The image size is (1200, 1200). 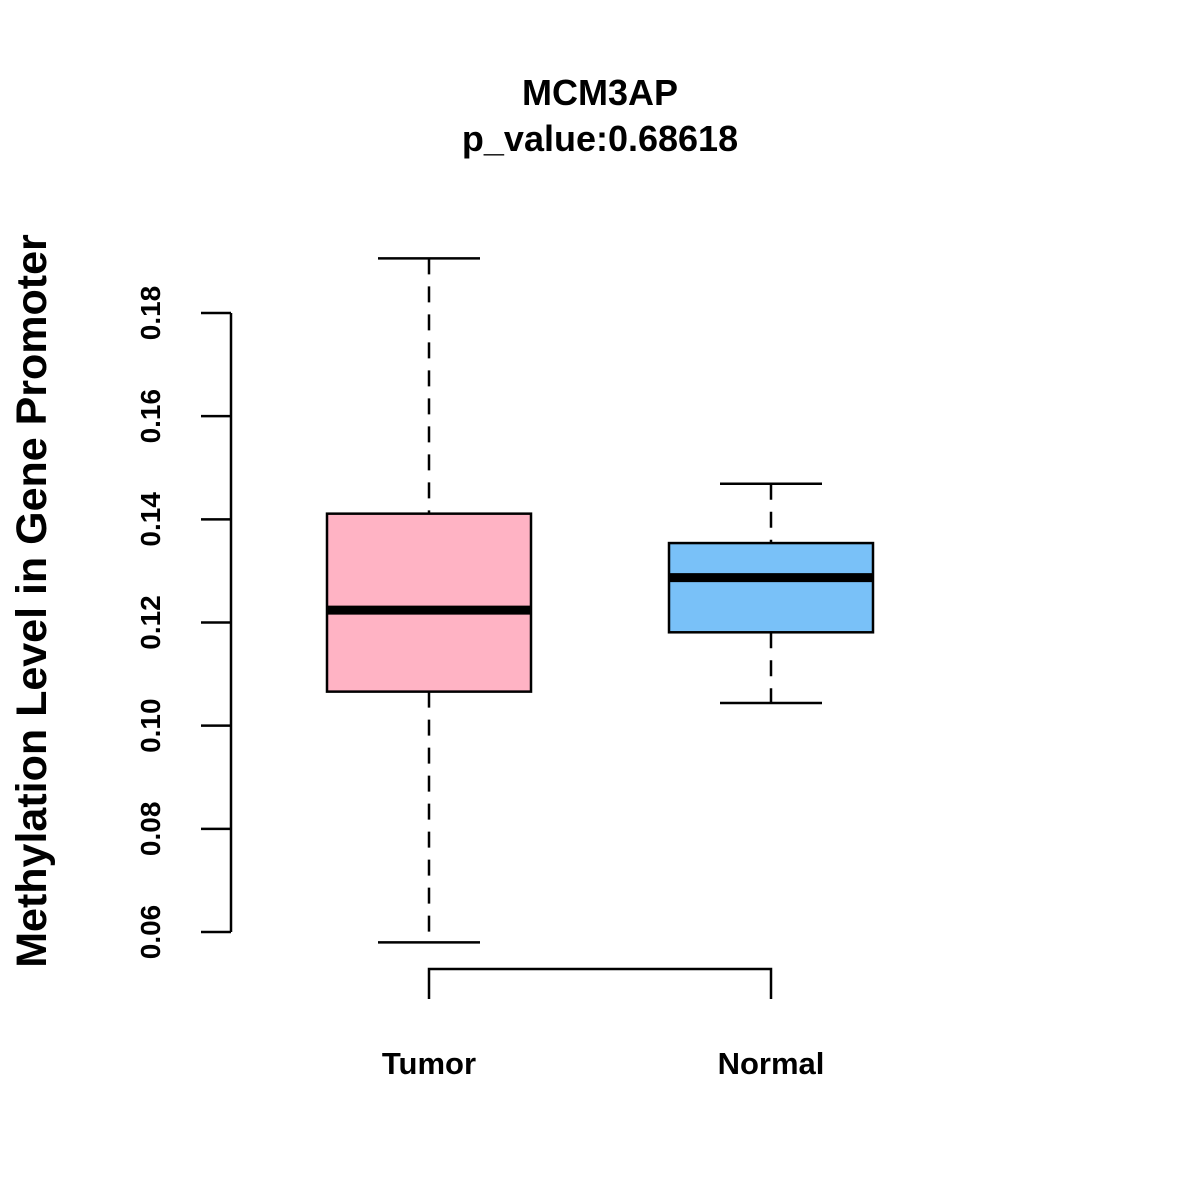 What do you see at coordinates (150, 829) in the screenshot?
I see `y-tick-label: 0.08` at bounding box center [150, 829].